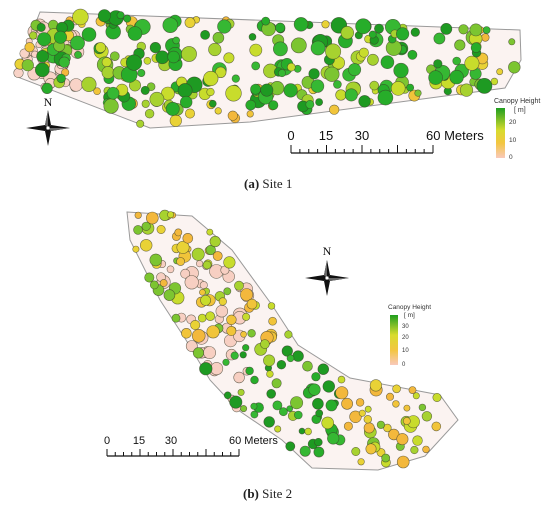 This screenshot has height=511, width=550. Describe the element at coordinates (405, 351) in the screenshot. I see `site2-legend-value-10: 10` at that location.